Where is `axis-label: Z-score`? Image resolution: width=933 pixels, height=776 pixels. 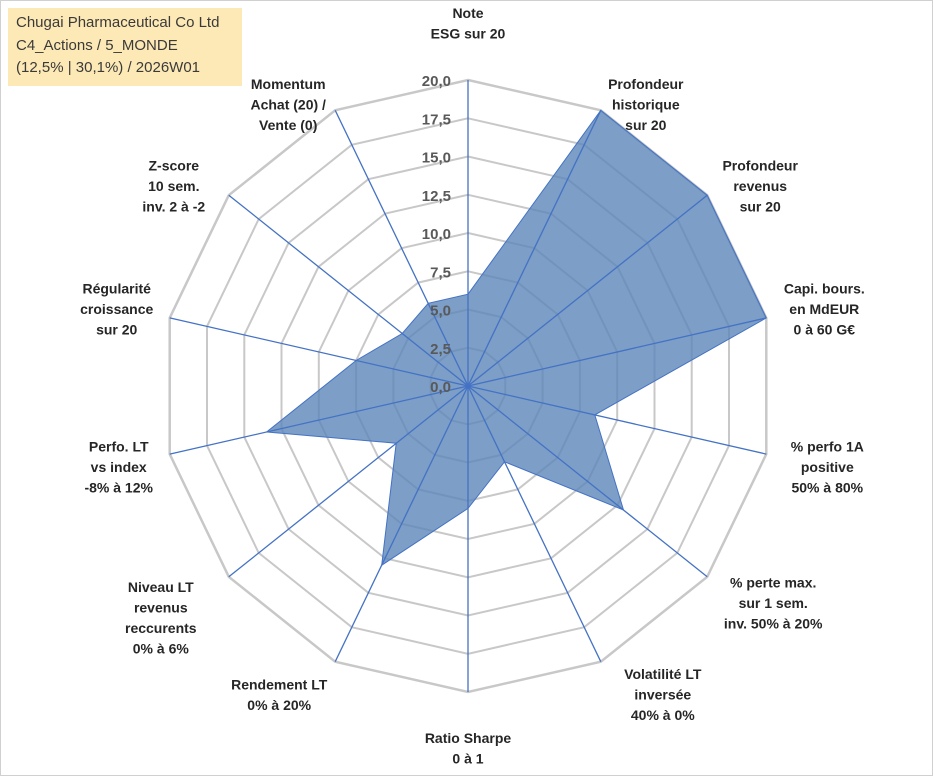
axis-label: Z-score is located at coordinates (174, 166).